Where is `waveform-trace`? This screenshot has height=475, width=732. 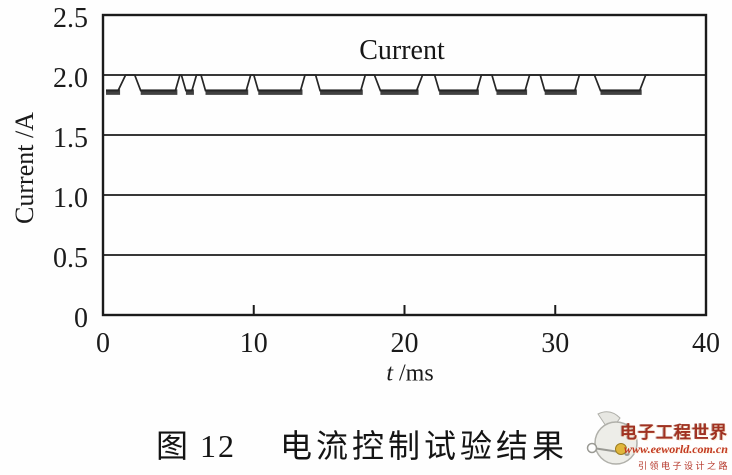
waveform-trace is located at coordinates (377, 83).